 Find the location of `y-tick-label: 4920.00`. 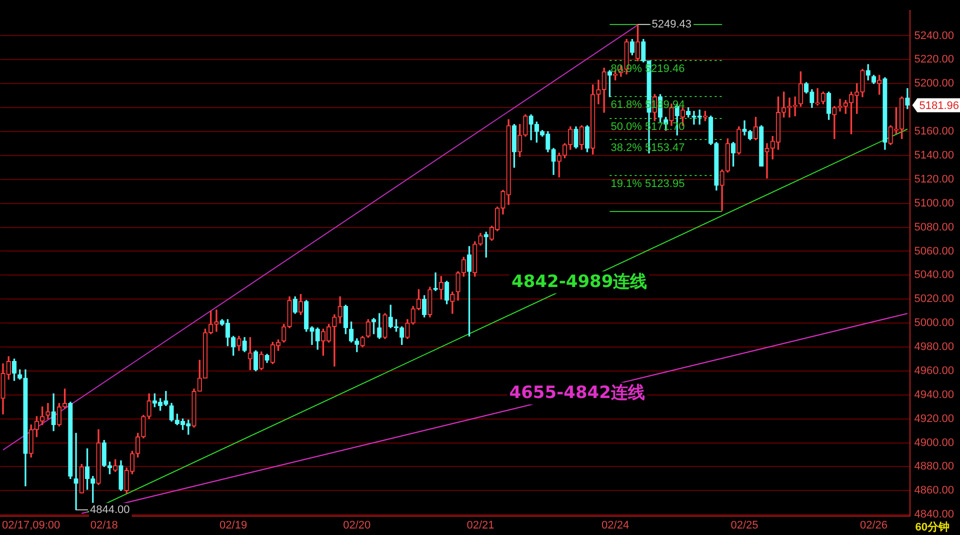

y-tick-label: 4920.00 is located at coordinates (934, 418).